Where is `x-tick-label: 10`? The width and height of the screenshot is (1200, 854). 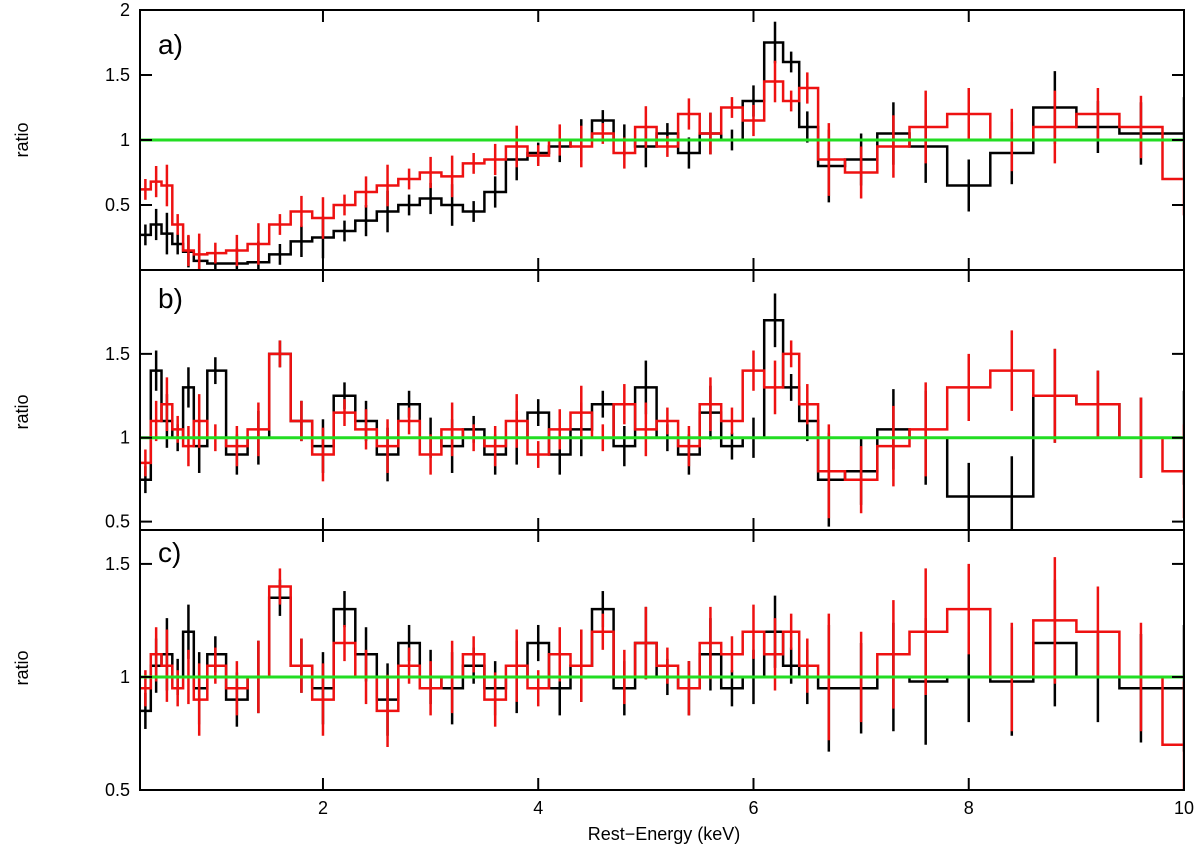 x-tick-label: 10 is located at coordinates (1184, 808).